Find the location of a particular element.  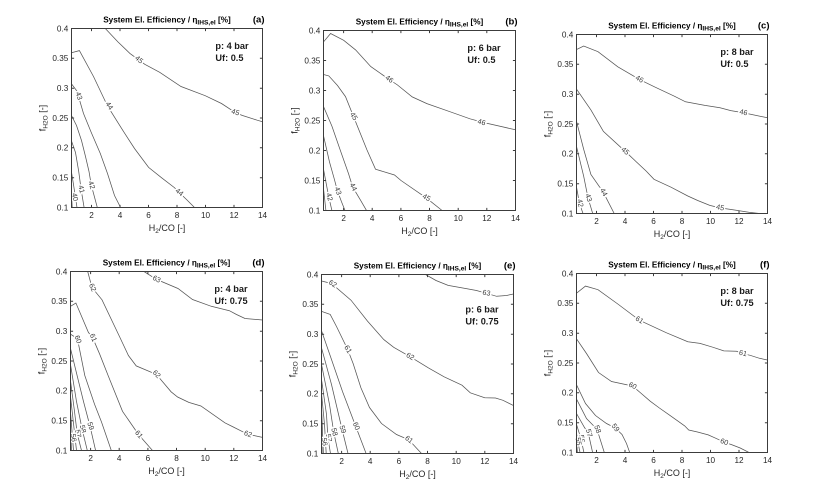

svg-text: (d) is located at coordinates (258, 263).